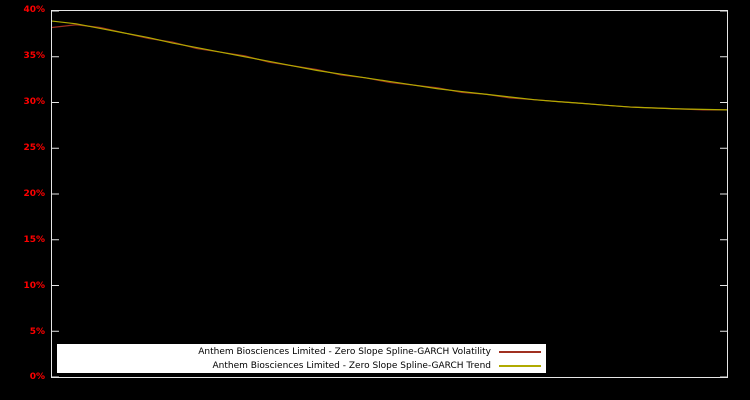 This screenshot has width=750, height=400. I want to click on y-tick-label: 10%, so click(34, 286).